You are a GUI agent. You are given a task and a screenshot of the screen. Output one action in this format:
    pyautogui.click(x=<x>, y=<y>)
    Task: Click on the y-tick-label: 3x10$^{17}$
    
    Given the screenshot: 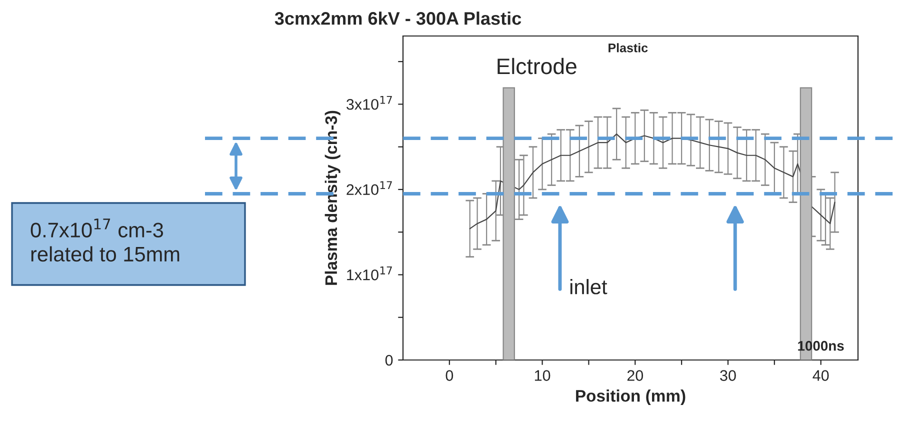 What is the action you would take?
    pyautogui.click(x=369, y=103)
    